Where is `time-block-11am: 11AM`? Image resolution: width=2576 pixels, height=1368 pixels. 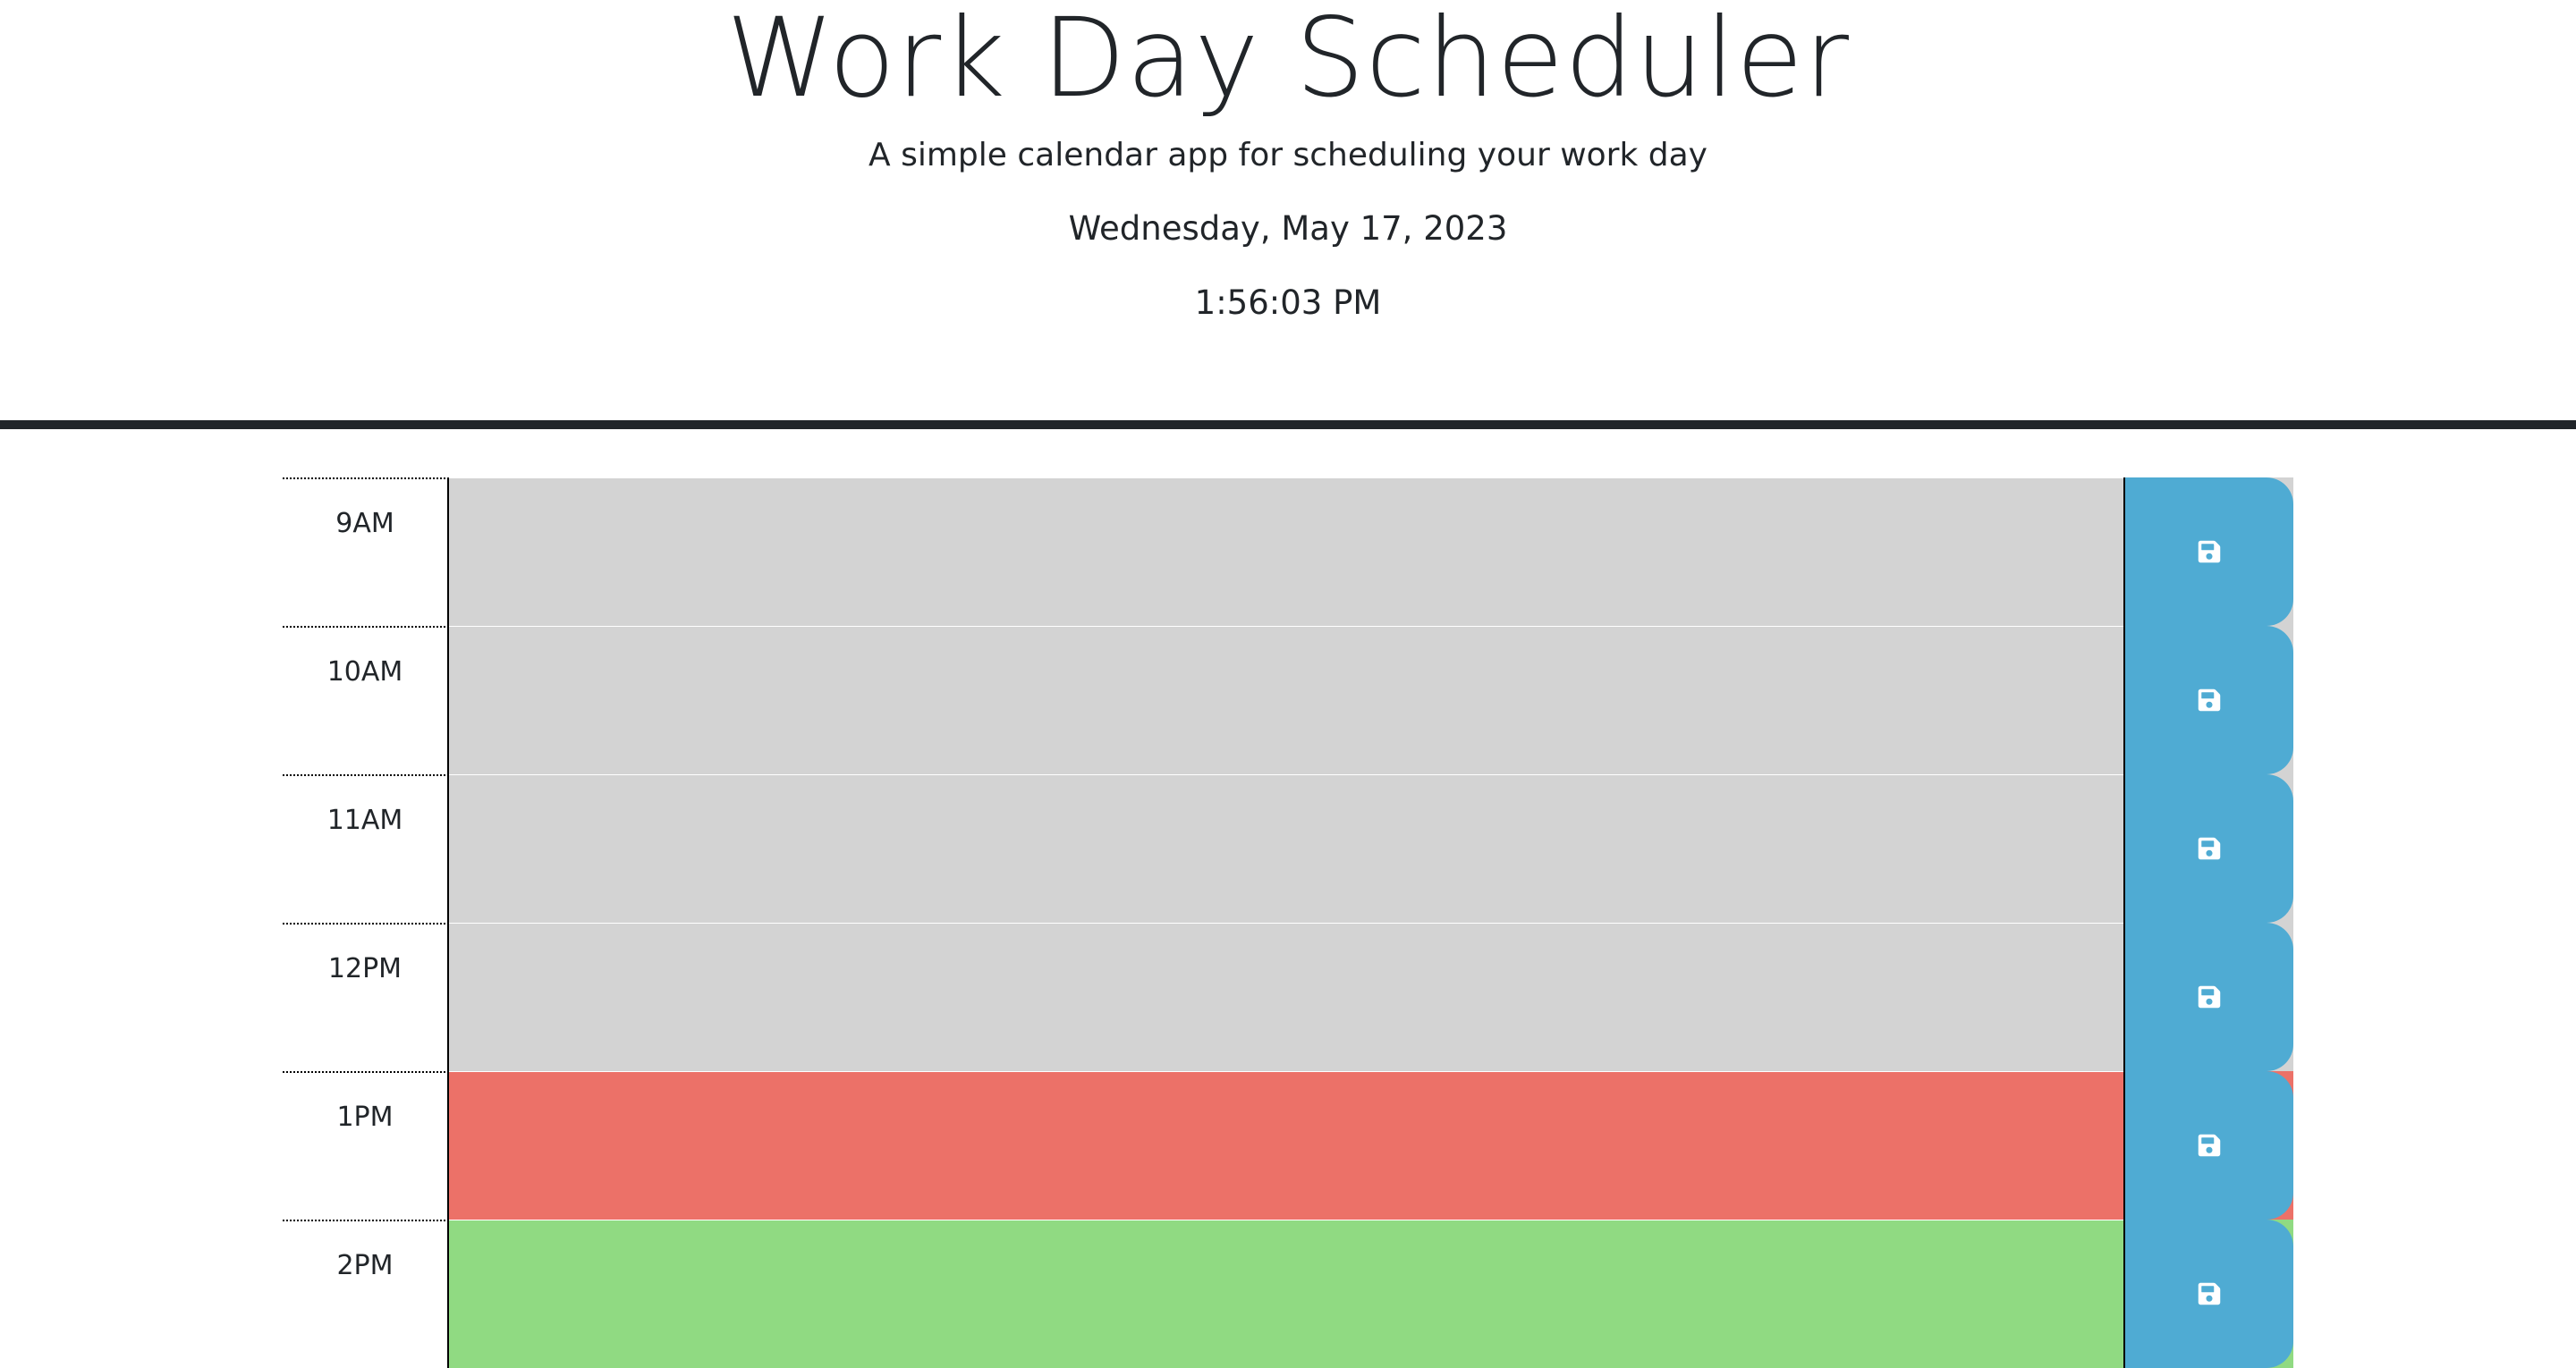
time-block-11am: 11AM is located at coordinates (1288, 849).